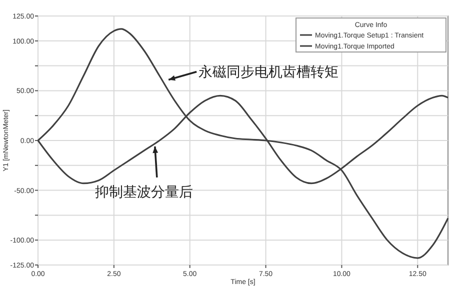 The width and height of the screenshot is (450, 287). I want to click on annotation: 抑制基波分量后, so click(143, 192).